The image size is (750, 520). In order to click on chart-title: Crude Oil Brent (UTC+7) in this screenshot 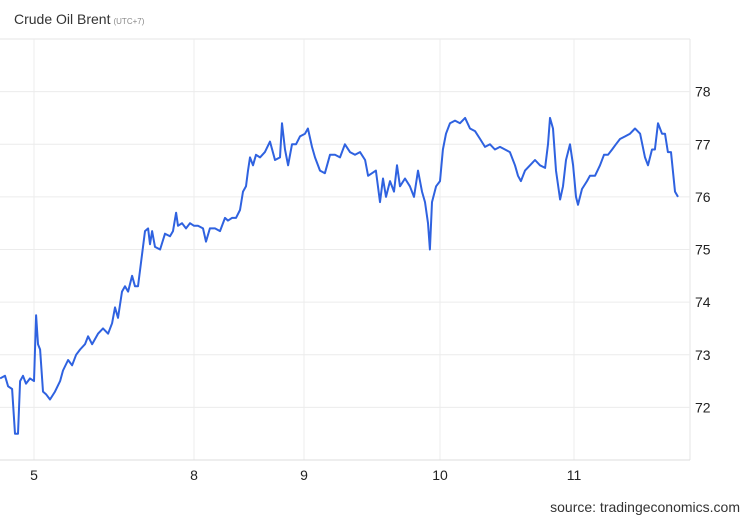, I will do `click(79, 19)`.